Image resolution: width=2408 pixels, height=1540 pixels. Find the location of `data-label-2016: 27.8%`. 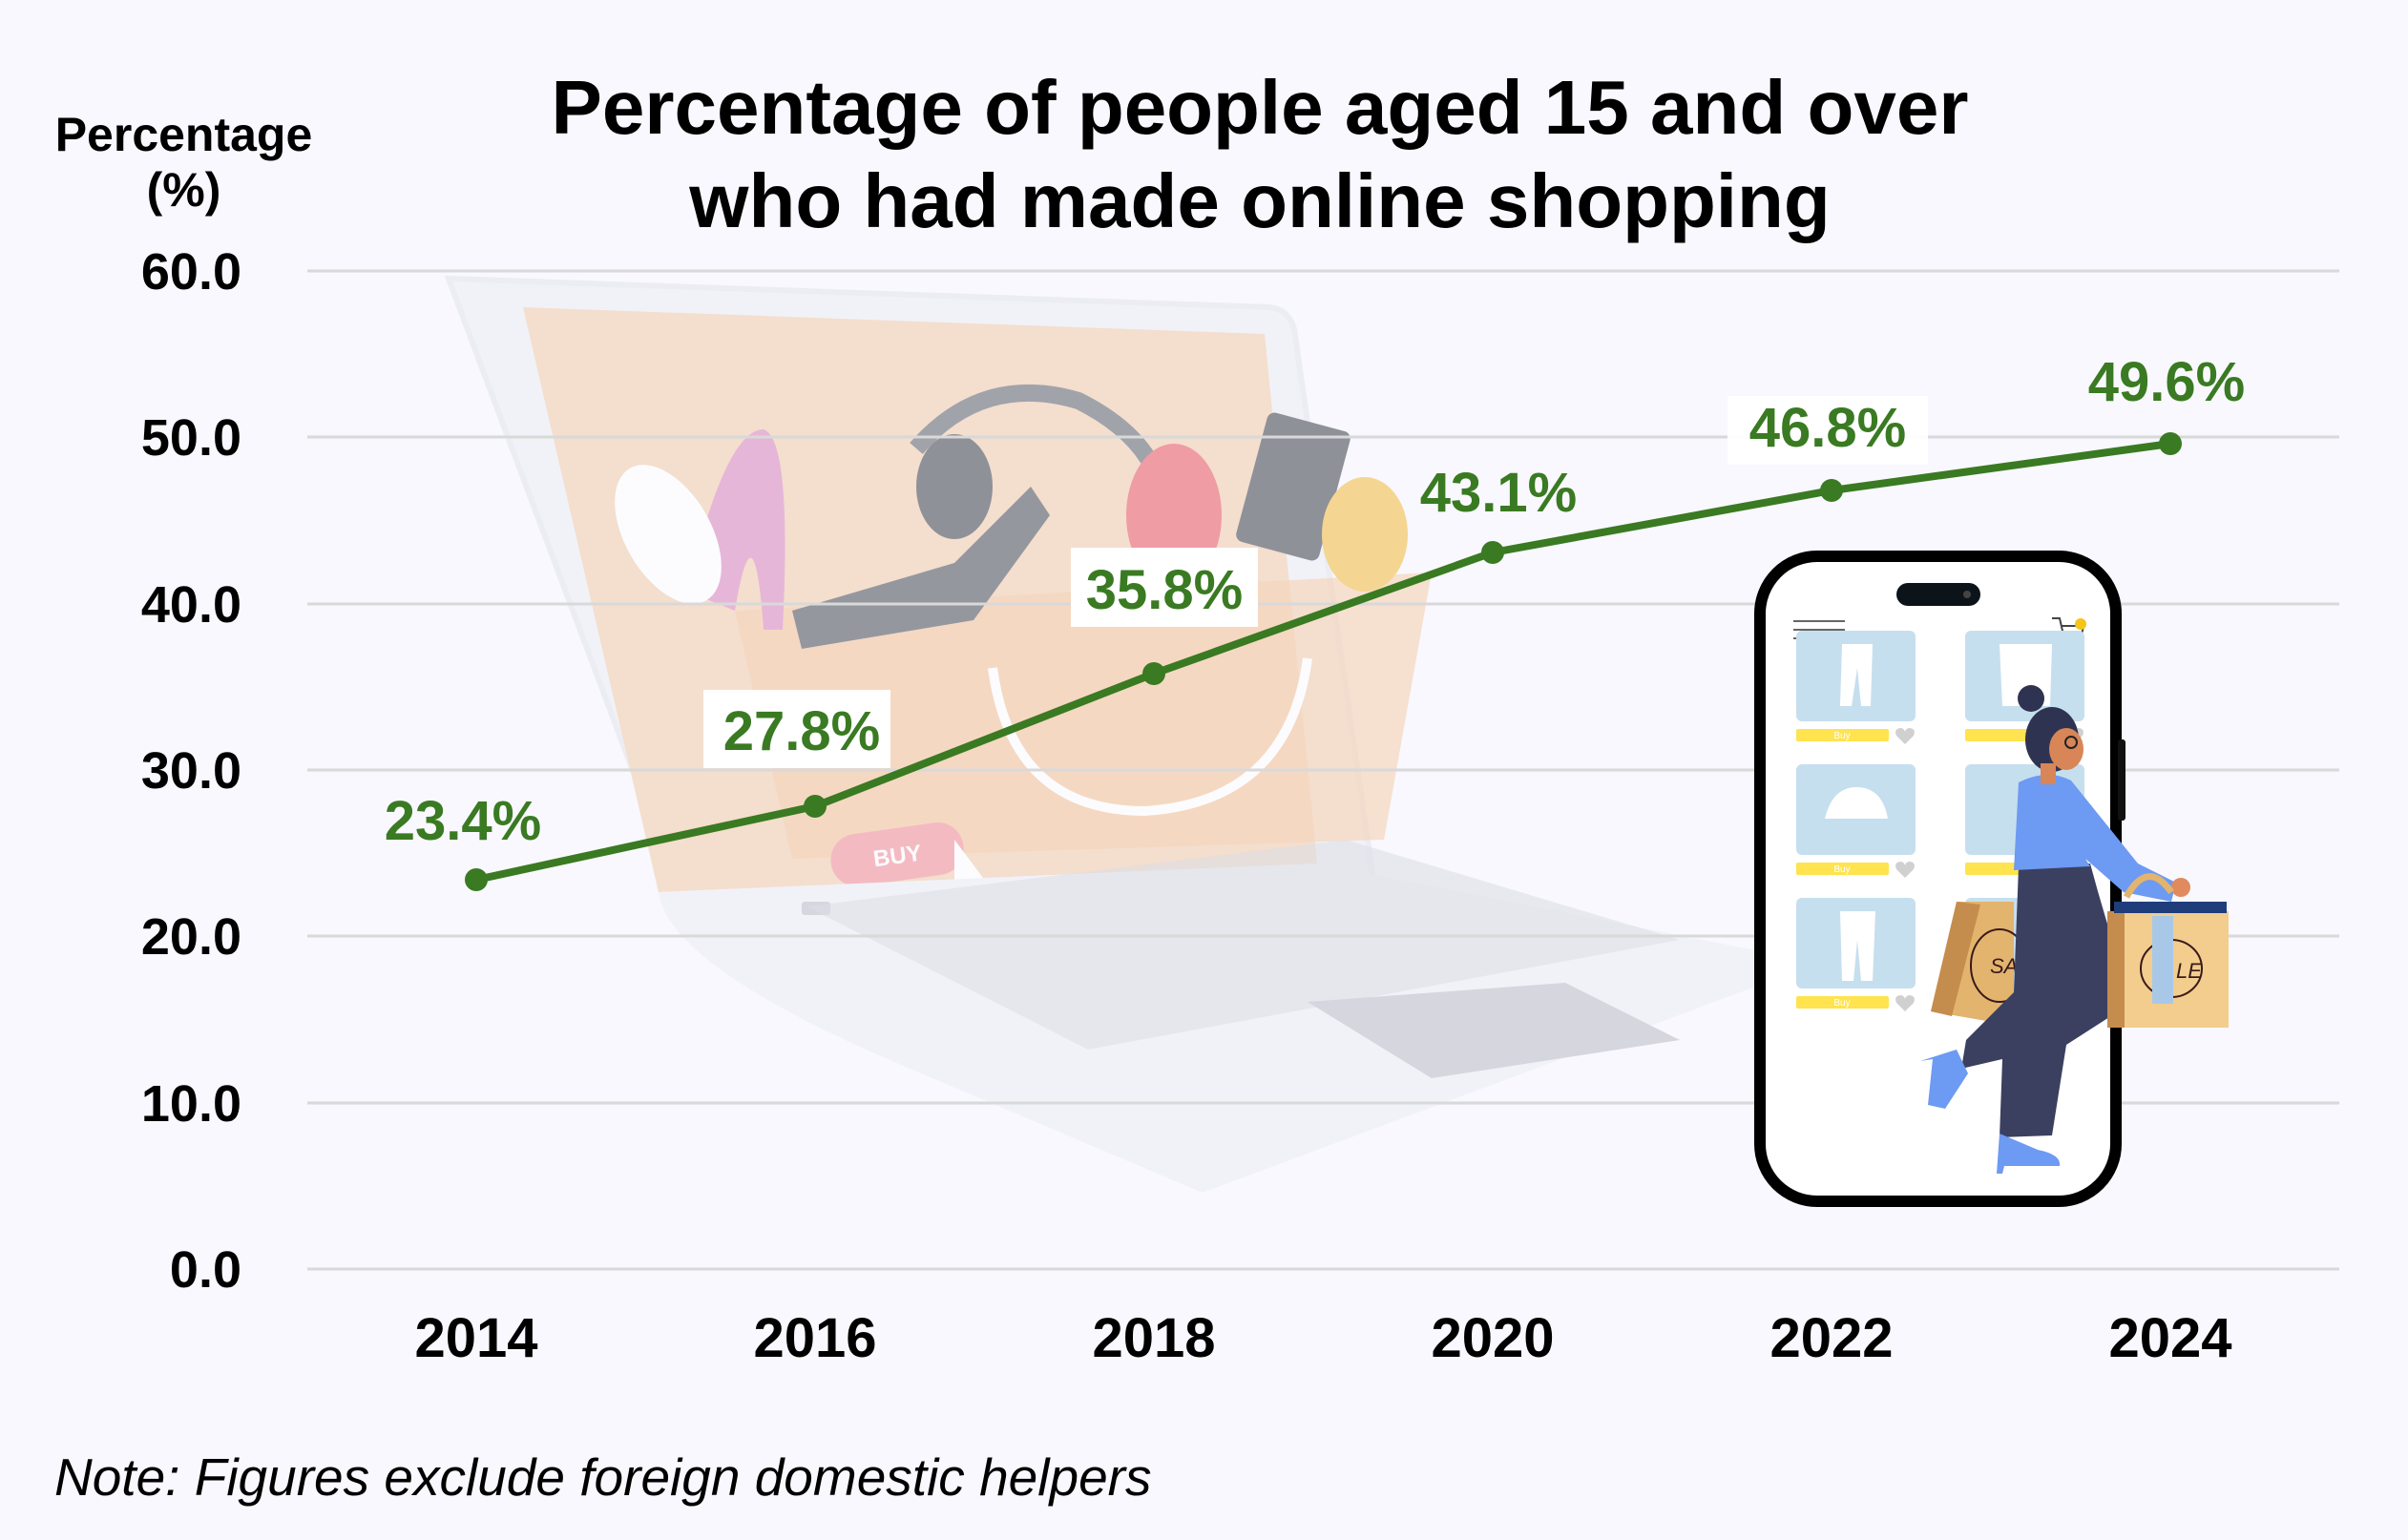

data-label-2016: 27.8% is located at coordinates (801, 731).